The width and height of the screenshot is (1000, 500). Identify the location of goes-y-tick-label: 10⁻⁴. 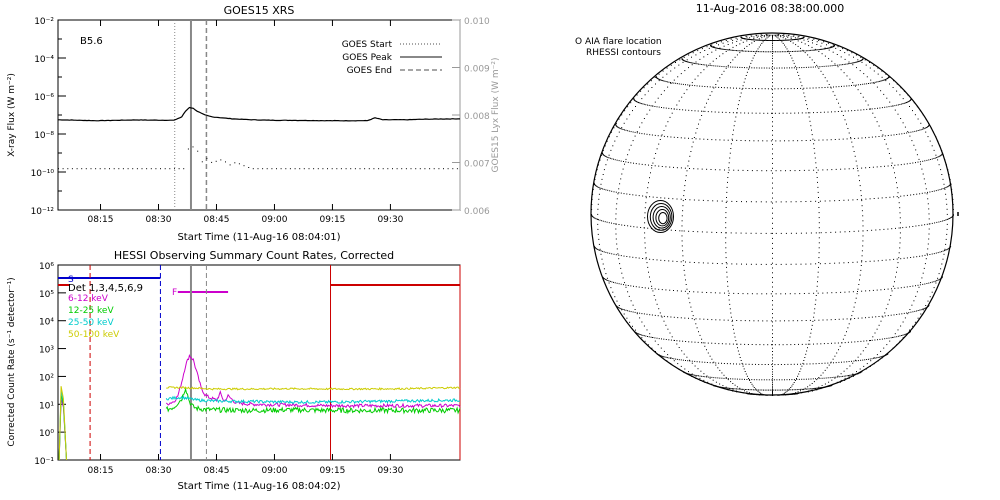
(44, 60).